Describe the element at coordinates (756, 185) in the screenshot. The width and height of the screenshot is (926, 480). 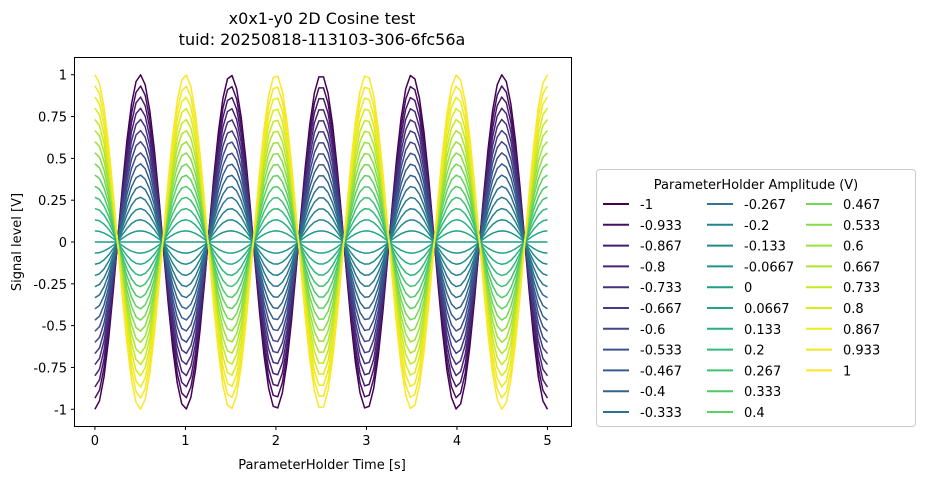
I see `legend-title: ParameterHolder Amplitude (V)` at that location.